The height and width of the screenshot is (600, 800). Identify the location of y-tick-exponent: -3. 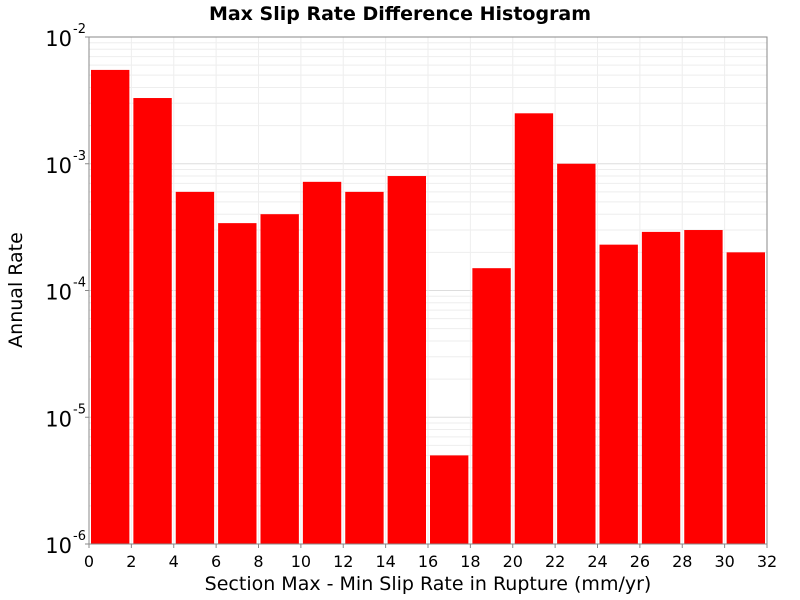
(79, 156).